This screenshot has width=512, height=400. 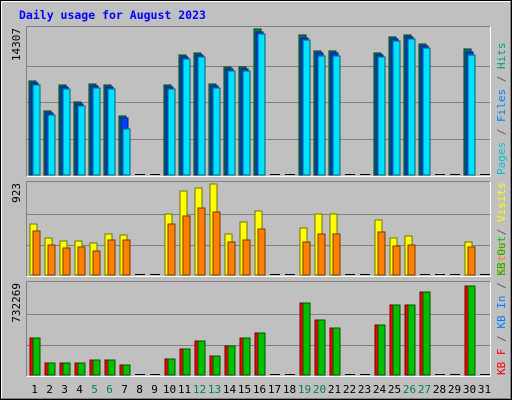 I want to click on day-label: 4, so click(x=79, y=389).